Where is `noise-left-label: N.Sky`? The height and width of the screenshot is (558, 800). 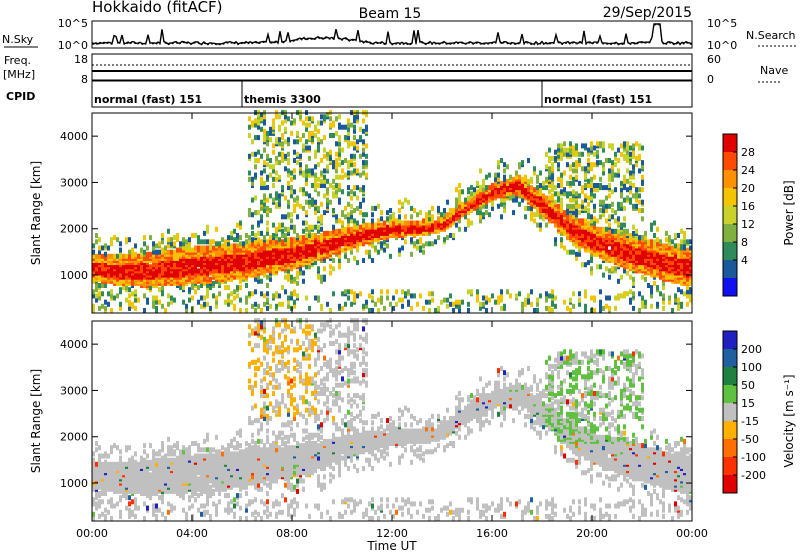
noise-left-label: N.Sky is located at coordinates (18, 39).